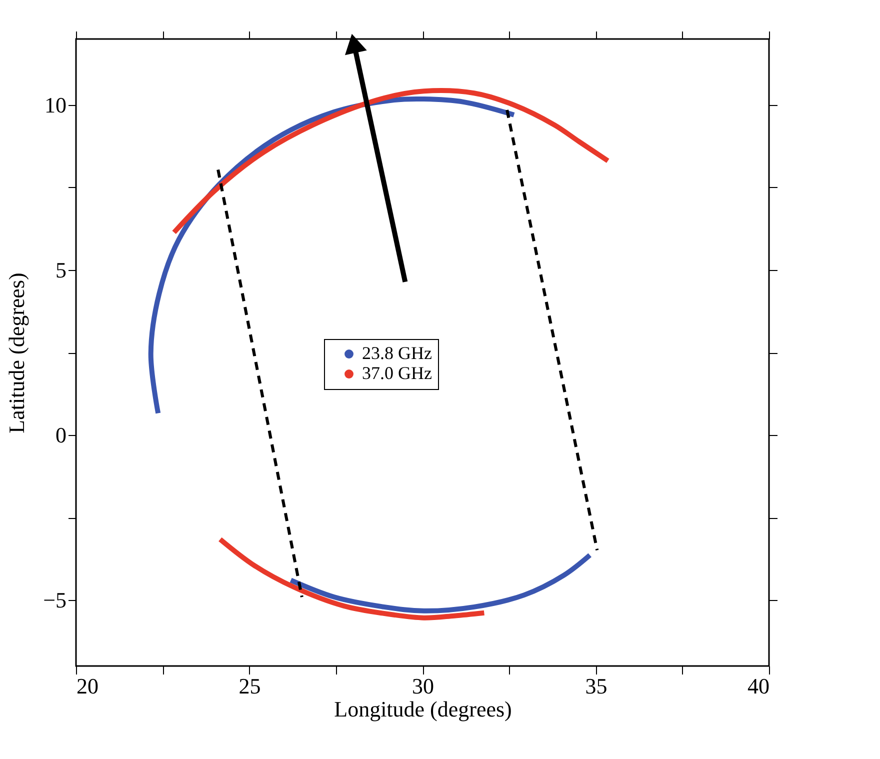 Image resolution: width=880 pixels, height=759 pixels. Describe the element at coordinates (17, 353) in the screenshot. I see `y-axis-title: Latitude (degrees)` at that location.